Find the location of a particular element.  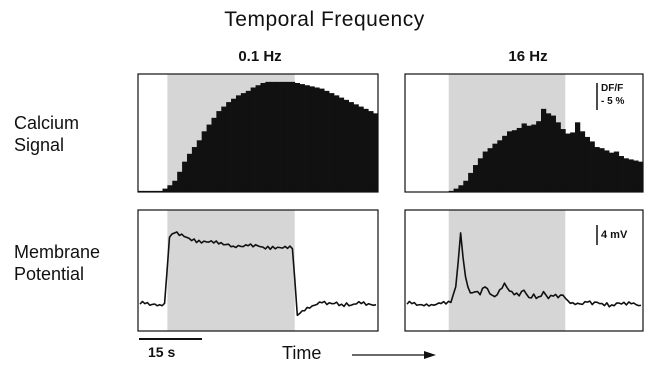

membrane-16hz-frame is located at coordinates (524, 270).